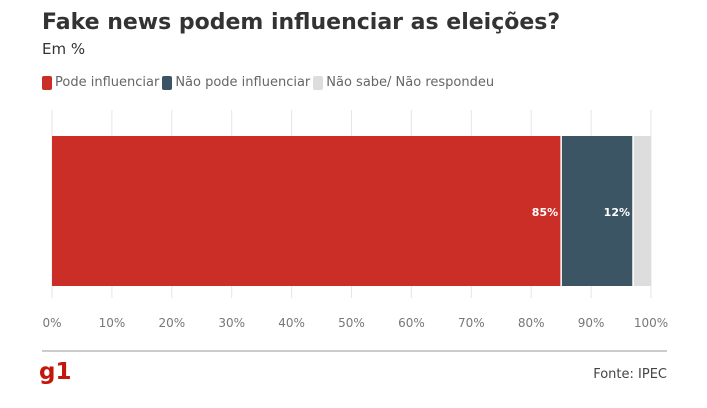 The image size is (707, 408). What do you see at coordinates (617, 212) in the screenshot?
I see `data-label-2: 12%` at bounding box center [617, 212].